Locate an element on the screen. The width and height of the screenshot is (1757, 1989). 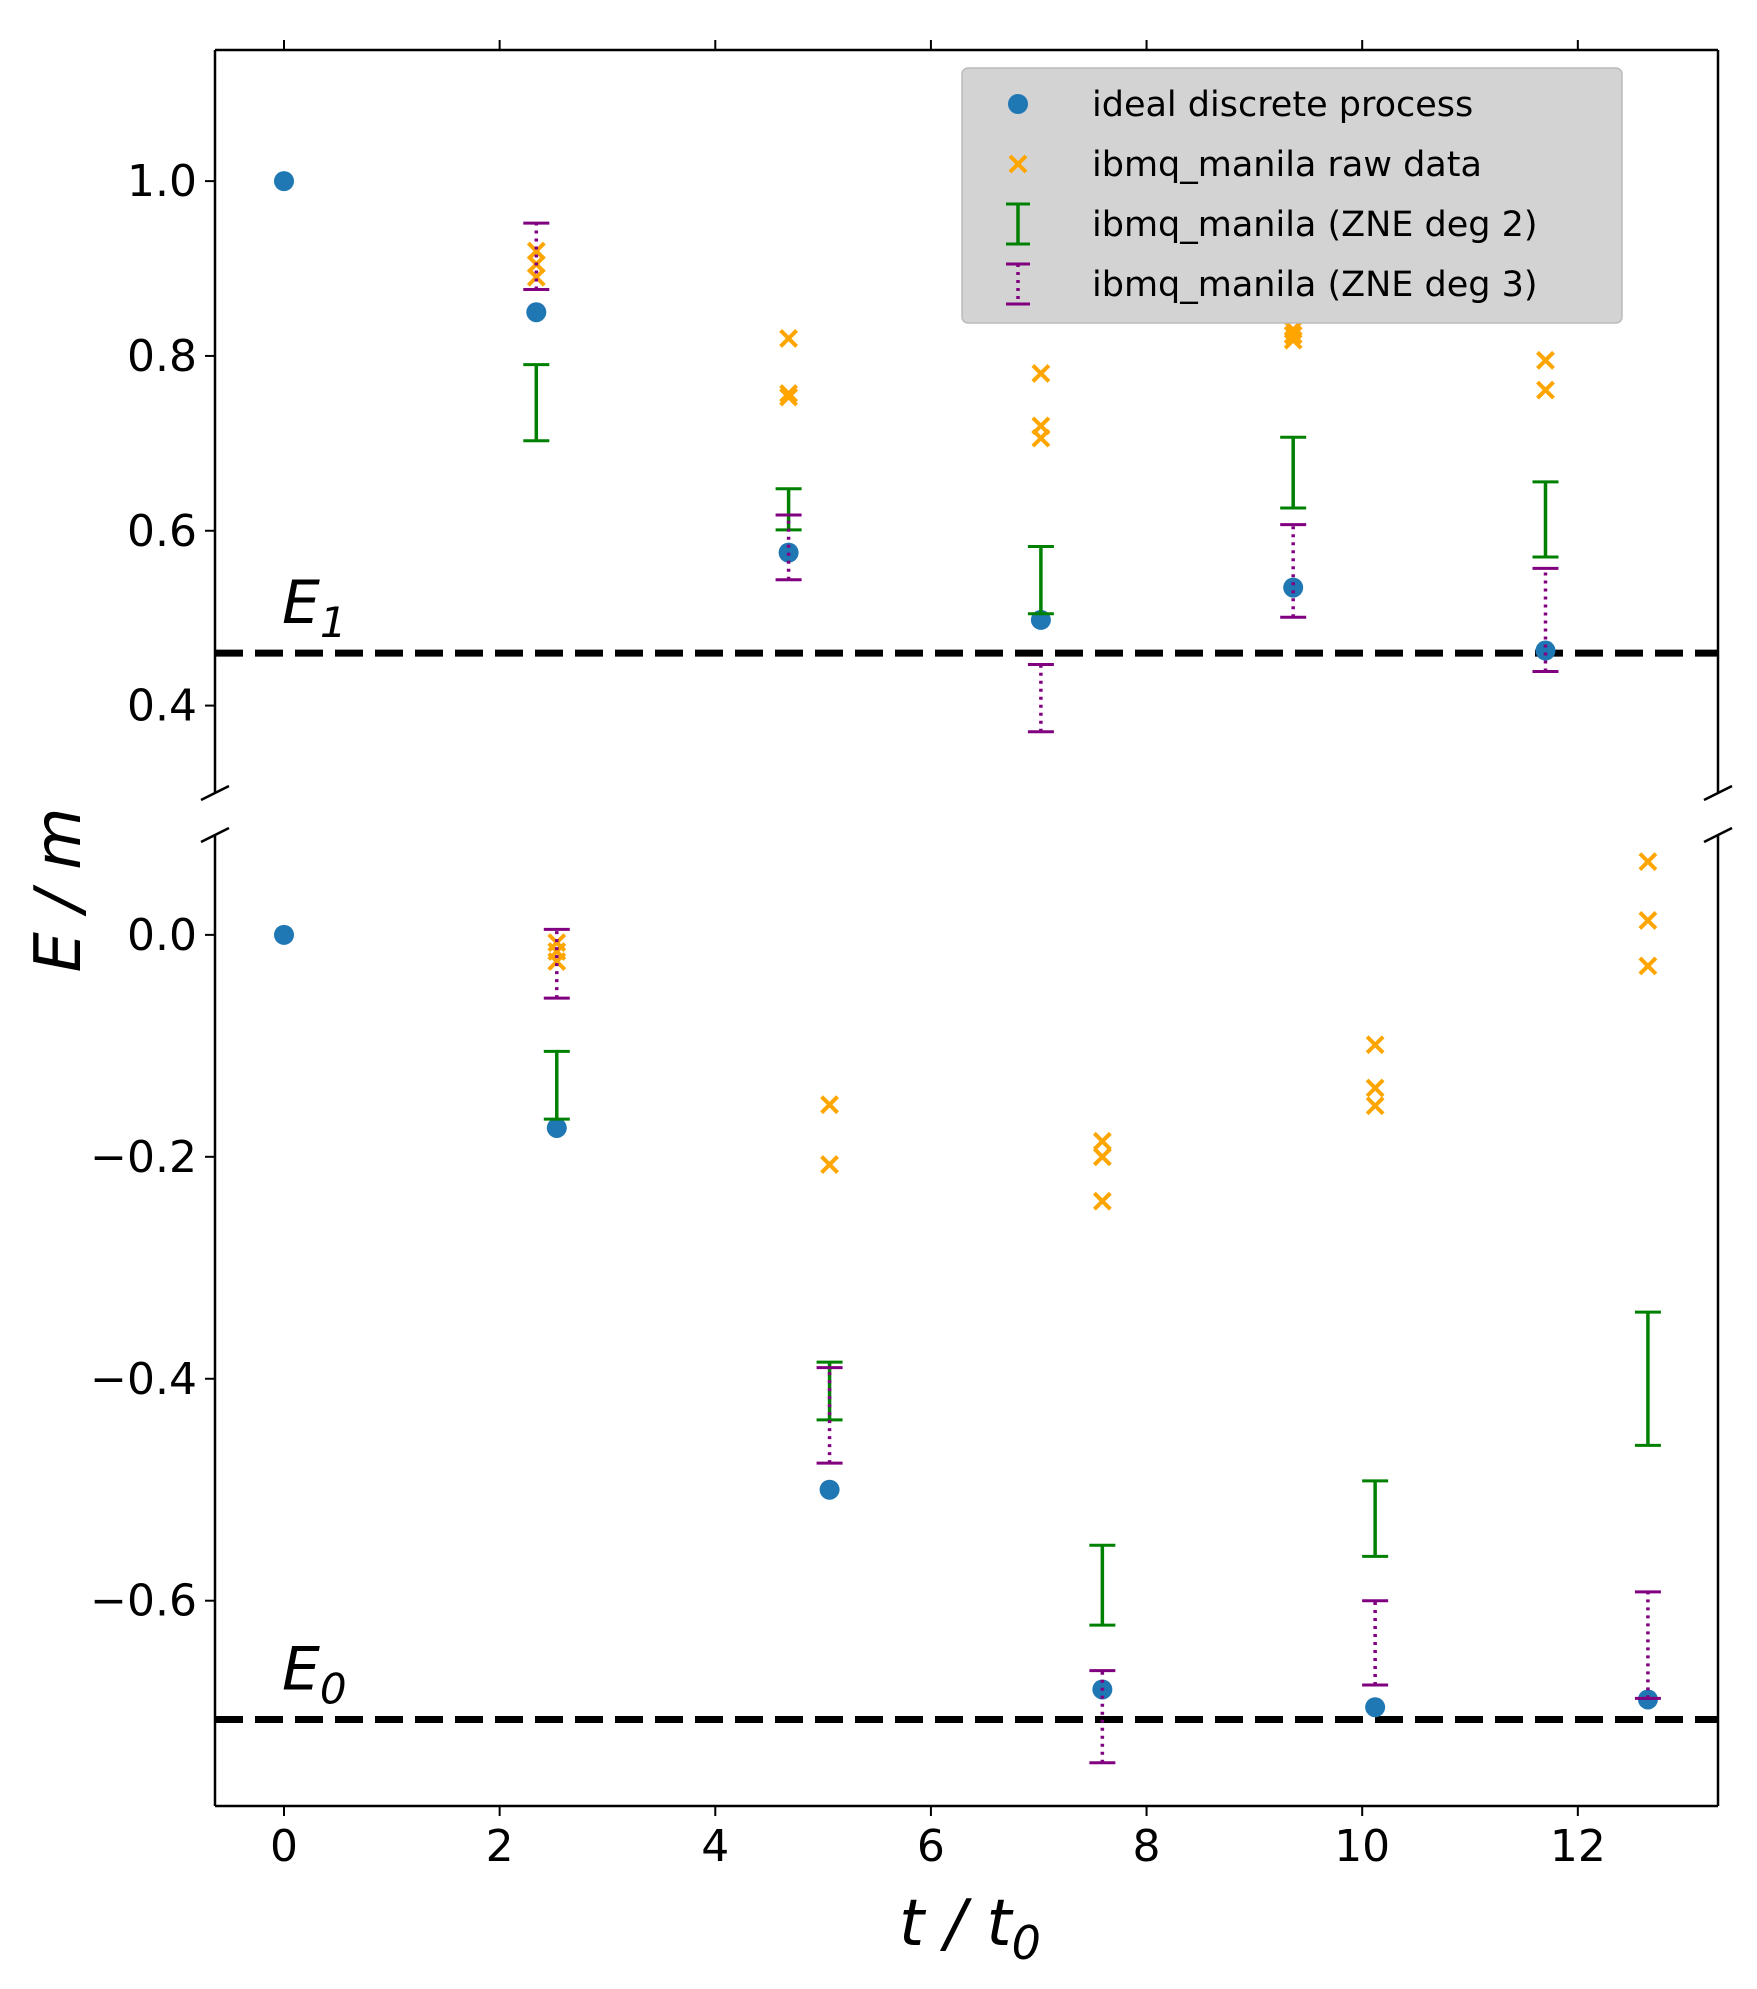
legend-marker-raw is located at coordinates (1018, 164).